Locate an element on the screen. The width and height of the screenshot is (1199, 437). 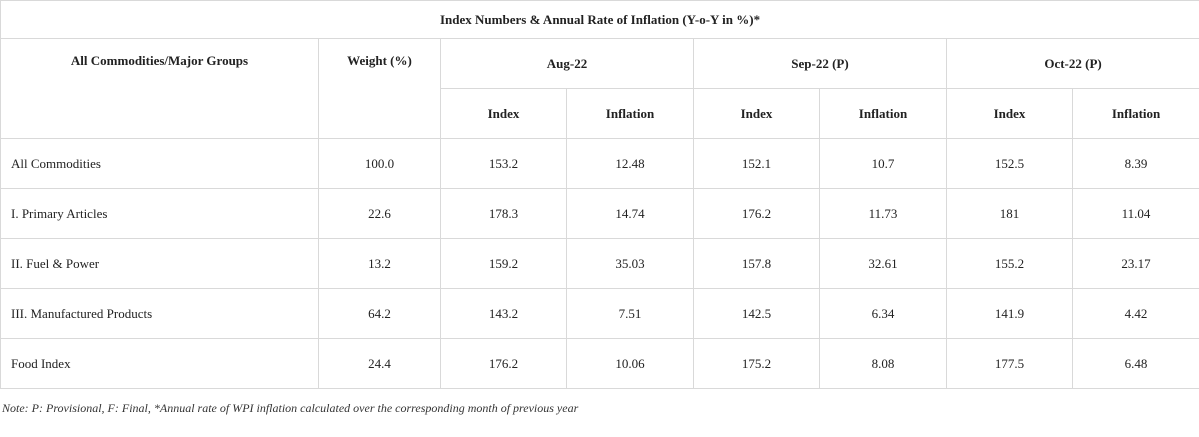
aug-index-cell: 159.2 is located at coordinates (503, 263).